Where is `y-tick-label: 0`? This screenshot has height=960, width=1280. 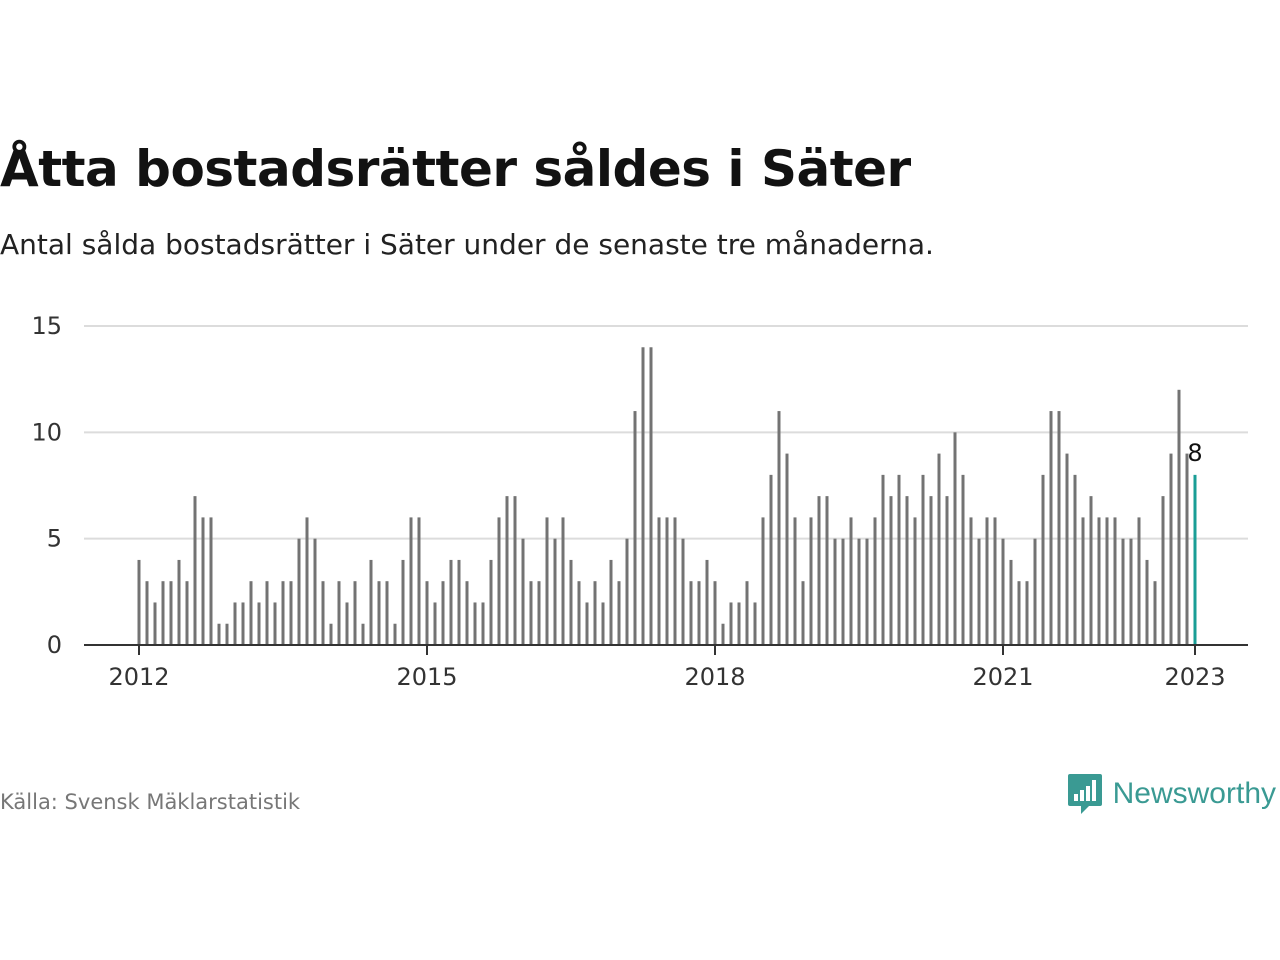 y-tick-label: 0 is located at coordinates (54, 645).